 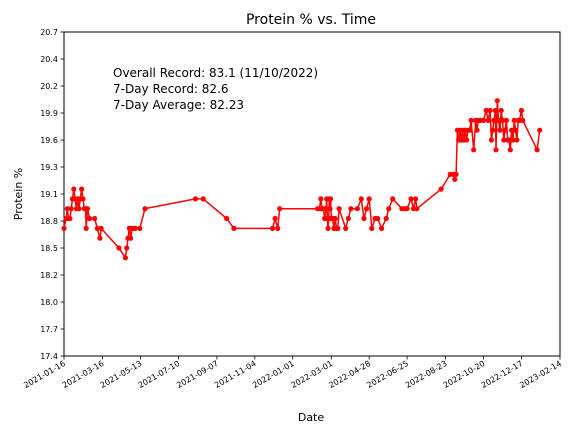 I want to click on y-tick-label: 18.5, so click(x=49, y=248).